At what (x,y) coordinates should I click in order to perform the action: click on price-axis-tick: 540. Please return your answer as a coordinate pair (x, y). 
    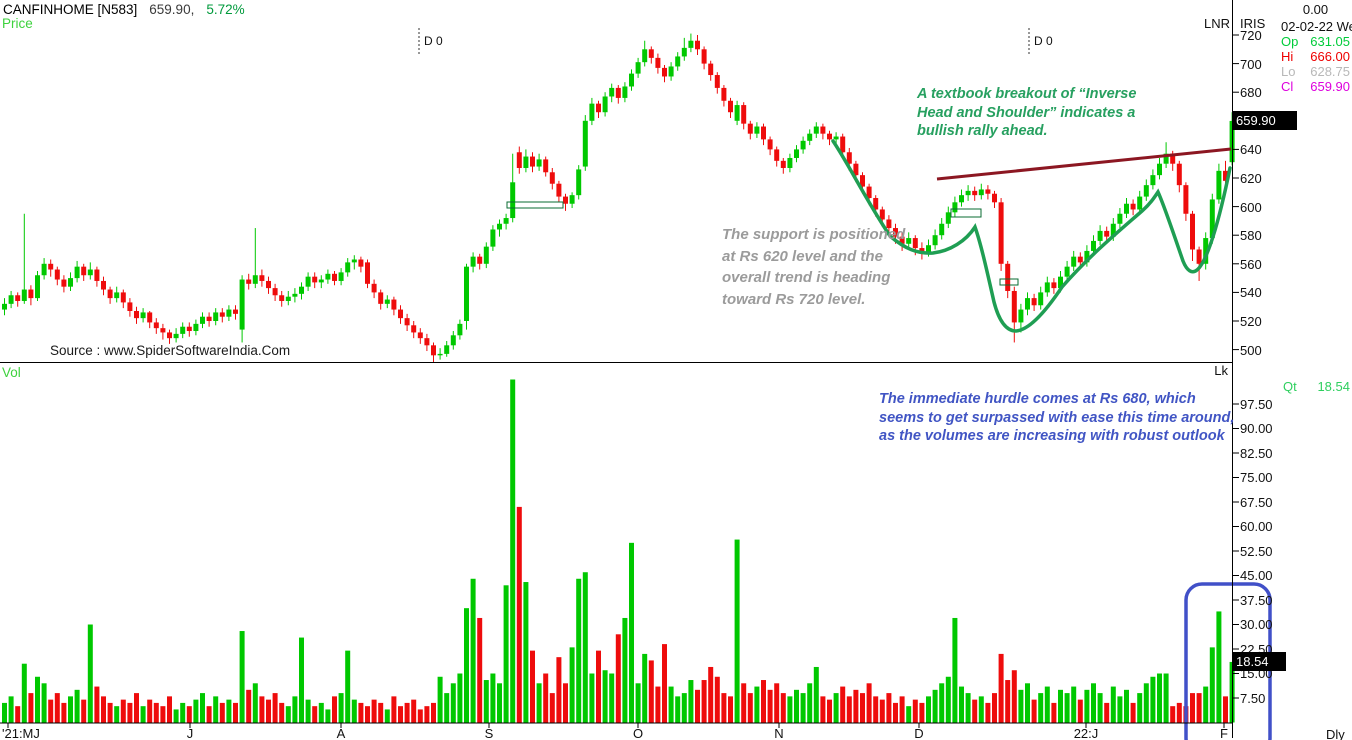
    Looking at the image, I should click on (1251, 293).